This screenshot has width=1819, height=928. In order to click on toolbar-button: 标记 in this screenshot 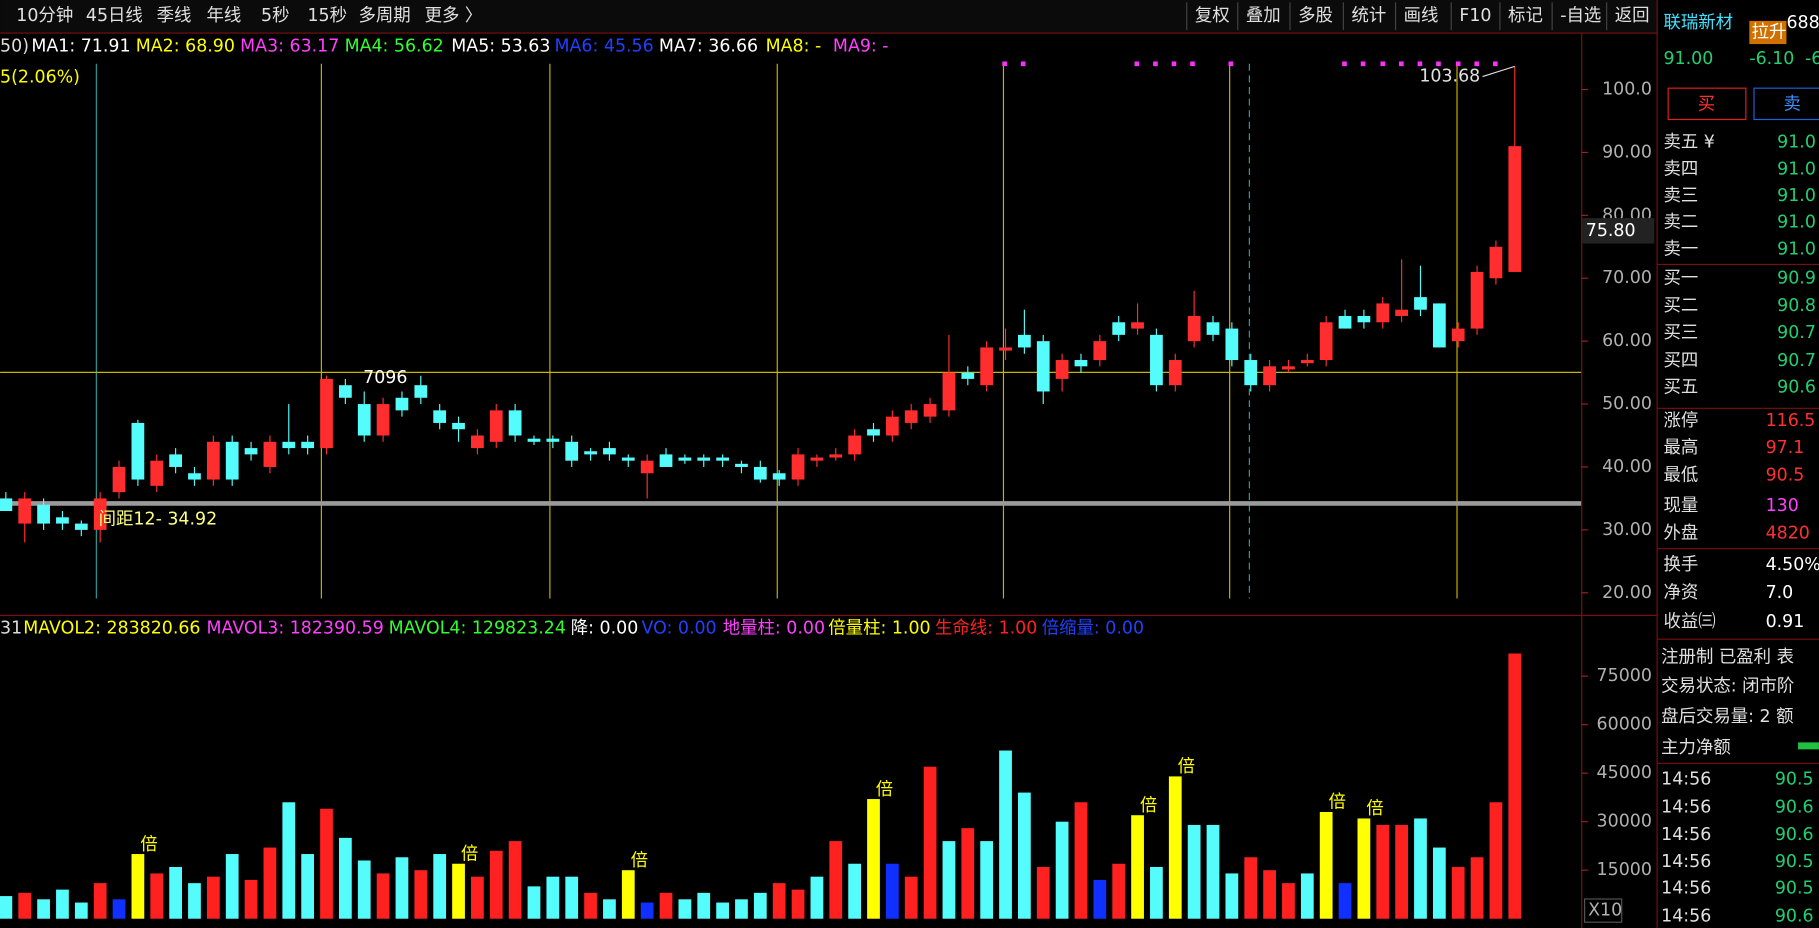, I will do `click(1525, 16)`.